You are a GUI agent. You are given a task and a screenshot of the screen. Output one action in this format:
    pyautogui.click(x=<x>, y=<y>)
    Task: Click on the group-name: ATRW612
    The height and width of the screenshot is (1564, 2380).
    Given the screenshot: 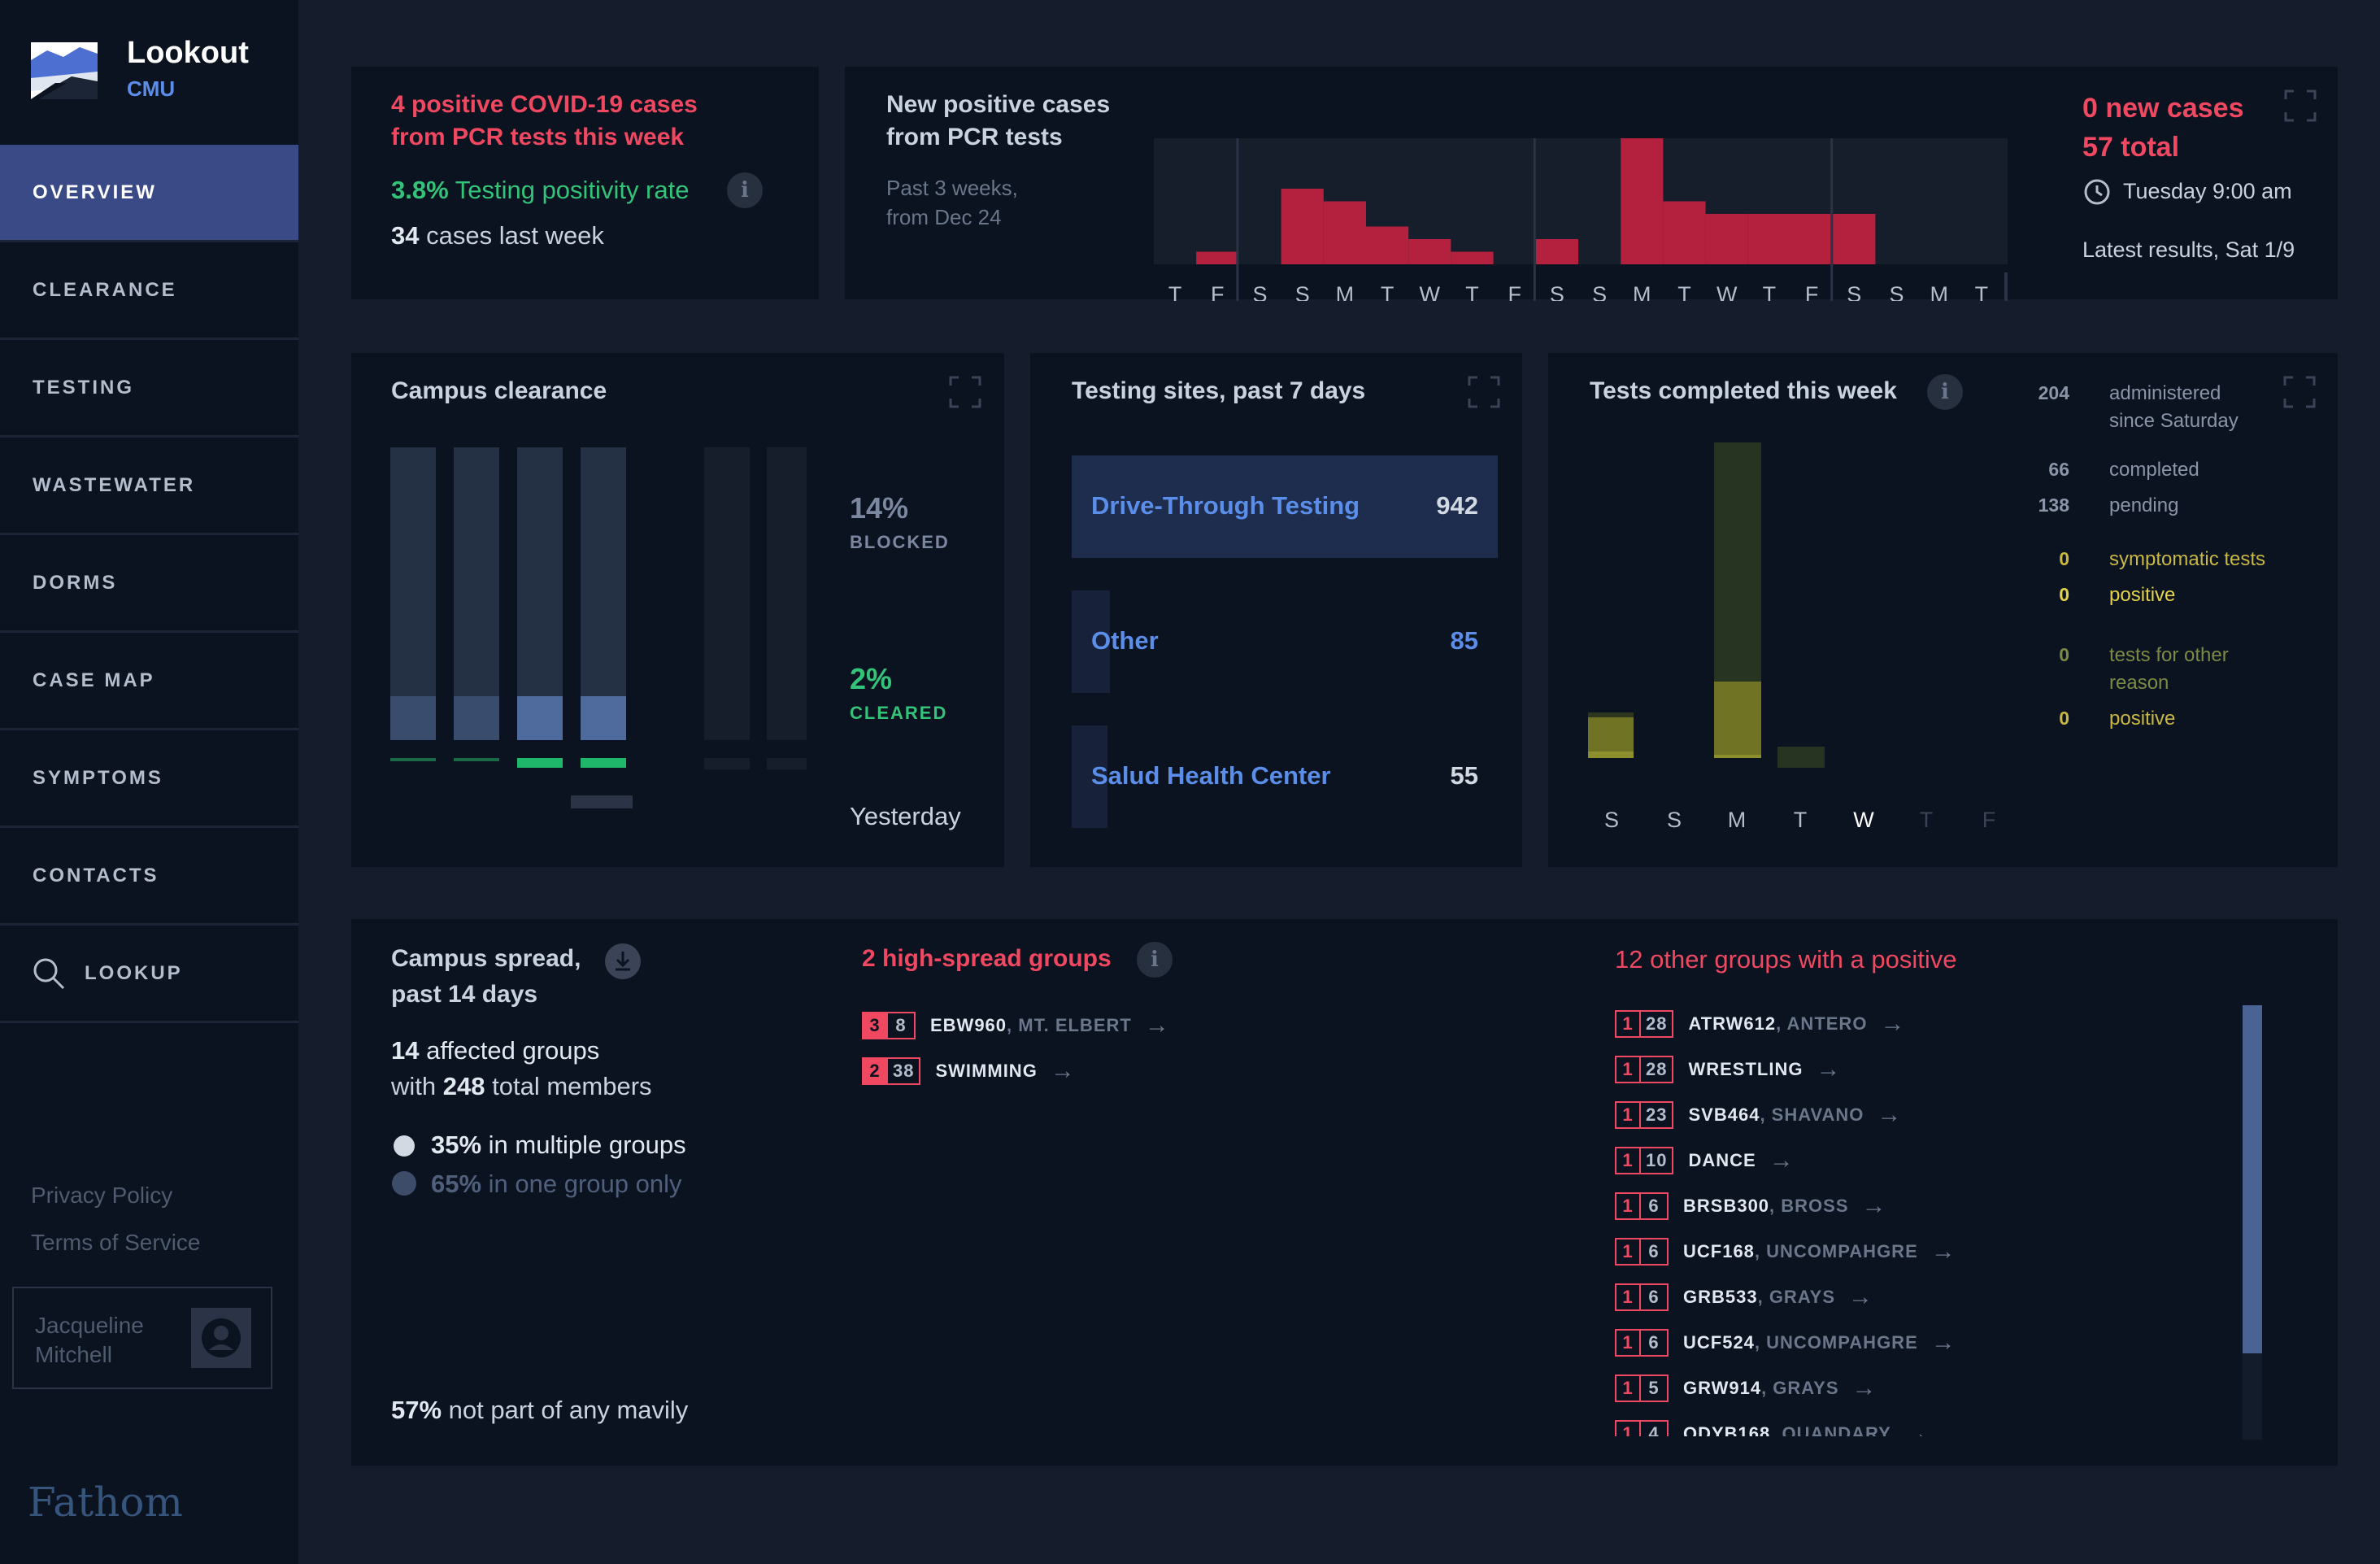 What is the action you would take?
    pyautogui.click(x=1732, y=1024)
    